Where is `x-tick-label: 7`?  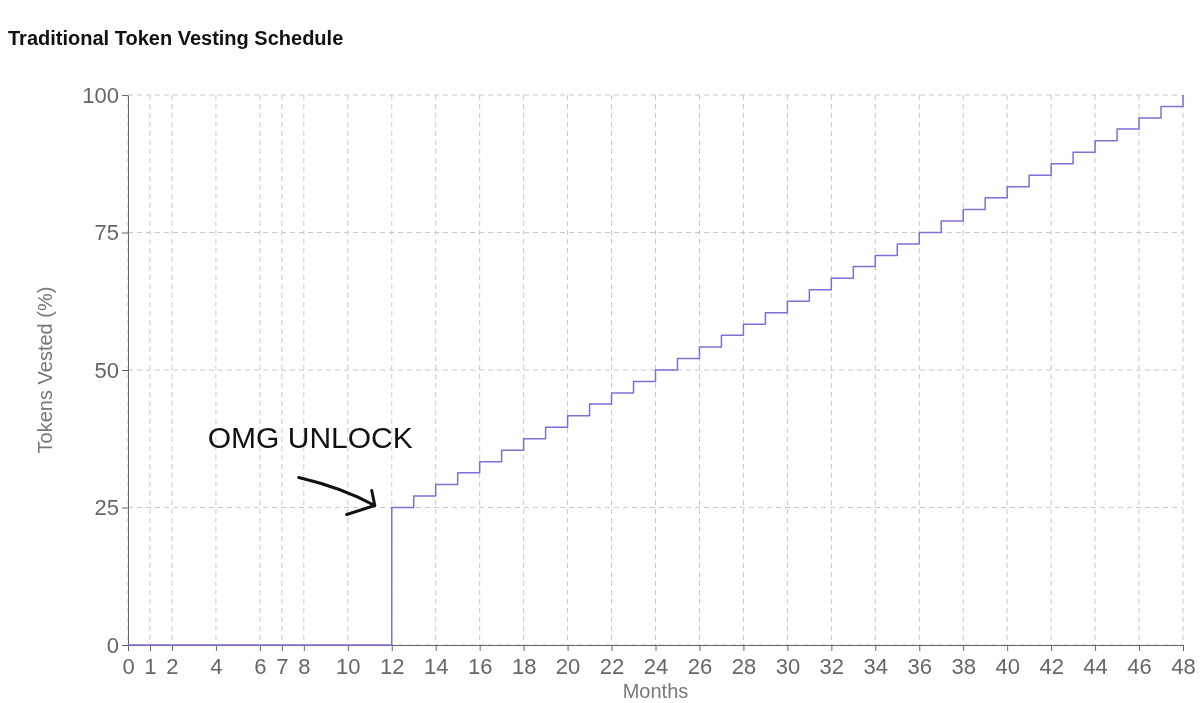 x-tick-label: 7 is located at coordinates (282, 666).